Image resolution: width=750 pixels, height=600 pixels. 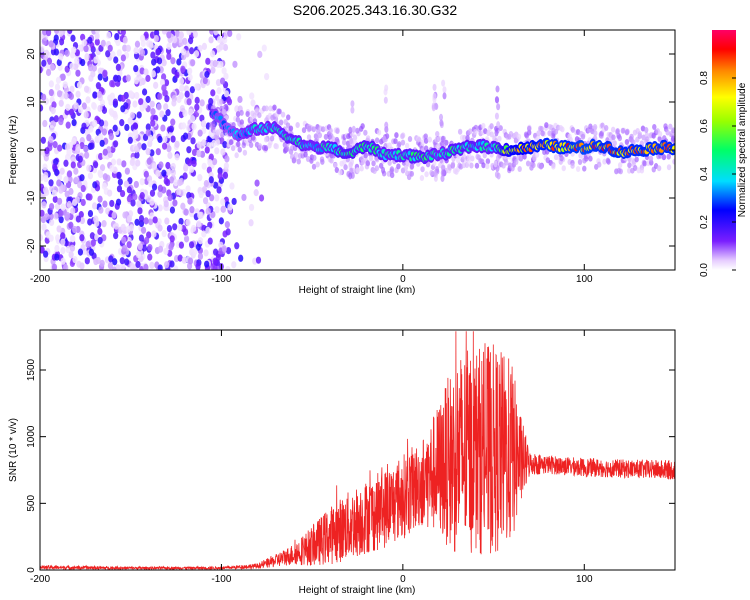 What do you see at coordinates (357, 590) in the screenshot?
I see `snr-xlabel: Height of straight line (km)` at bounding box center [357, 590].